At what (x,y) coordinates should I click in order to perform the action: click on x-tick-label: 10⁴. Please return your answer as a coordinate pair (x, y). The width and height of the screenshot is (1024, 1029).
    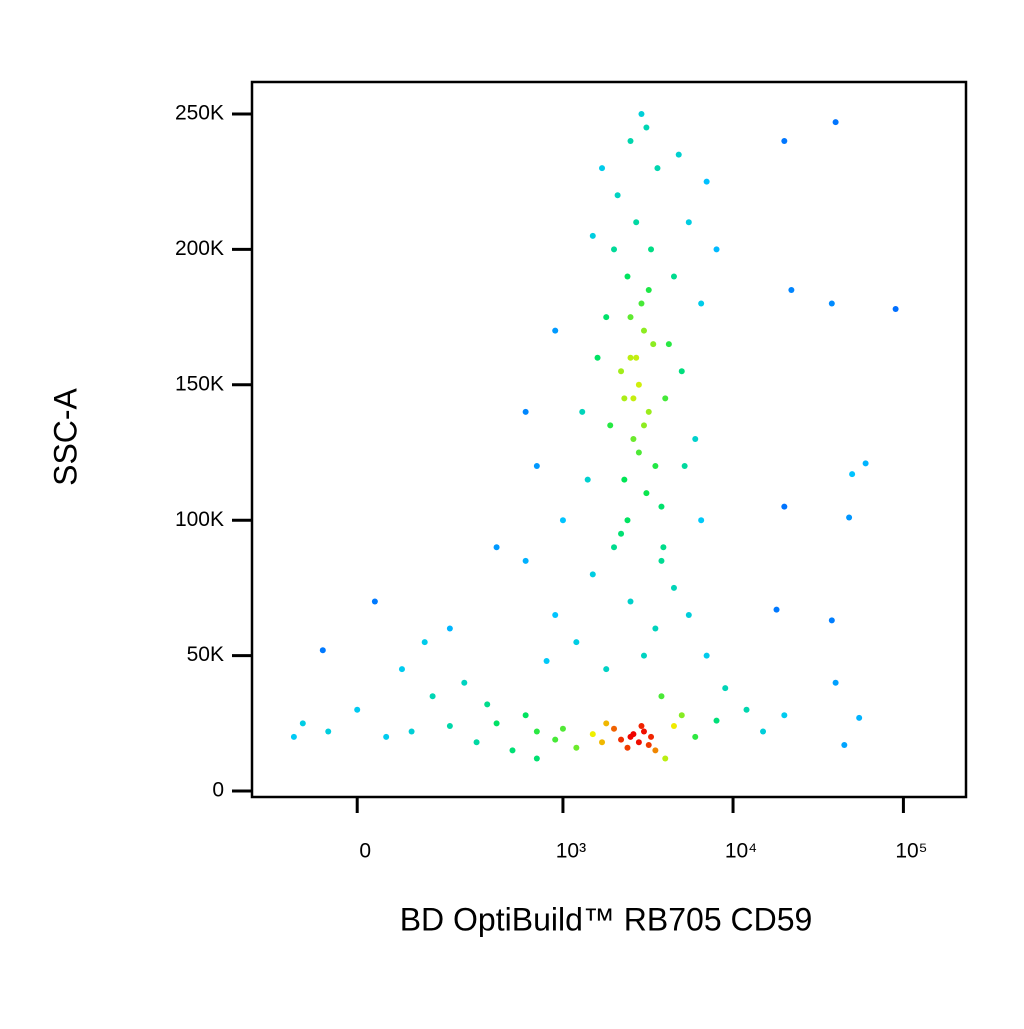
    Looking at the image, I should click on (741, 851).